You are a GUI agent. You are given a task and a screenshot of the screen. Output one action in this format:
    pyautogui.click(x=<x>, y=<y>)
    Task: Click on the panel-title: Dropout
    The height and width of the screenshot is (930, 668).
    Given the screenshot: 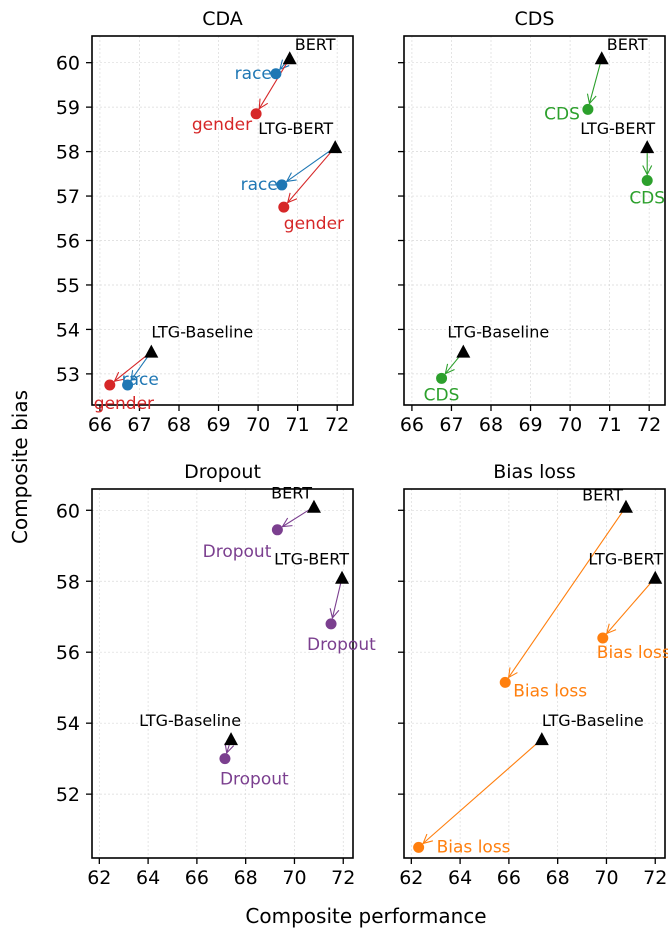 What is the action you would take?
    pyautogui.click(x=222, y=472)
    